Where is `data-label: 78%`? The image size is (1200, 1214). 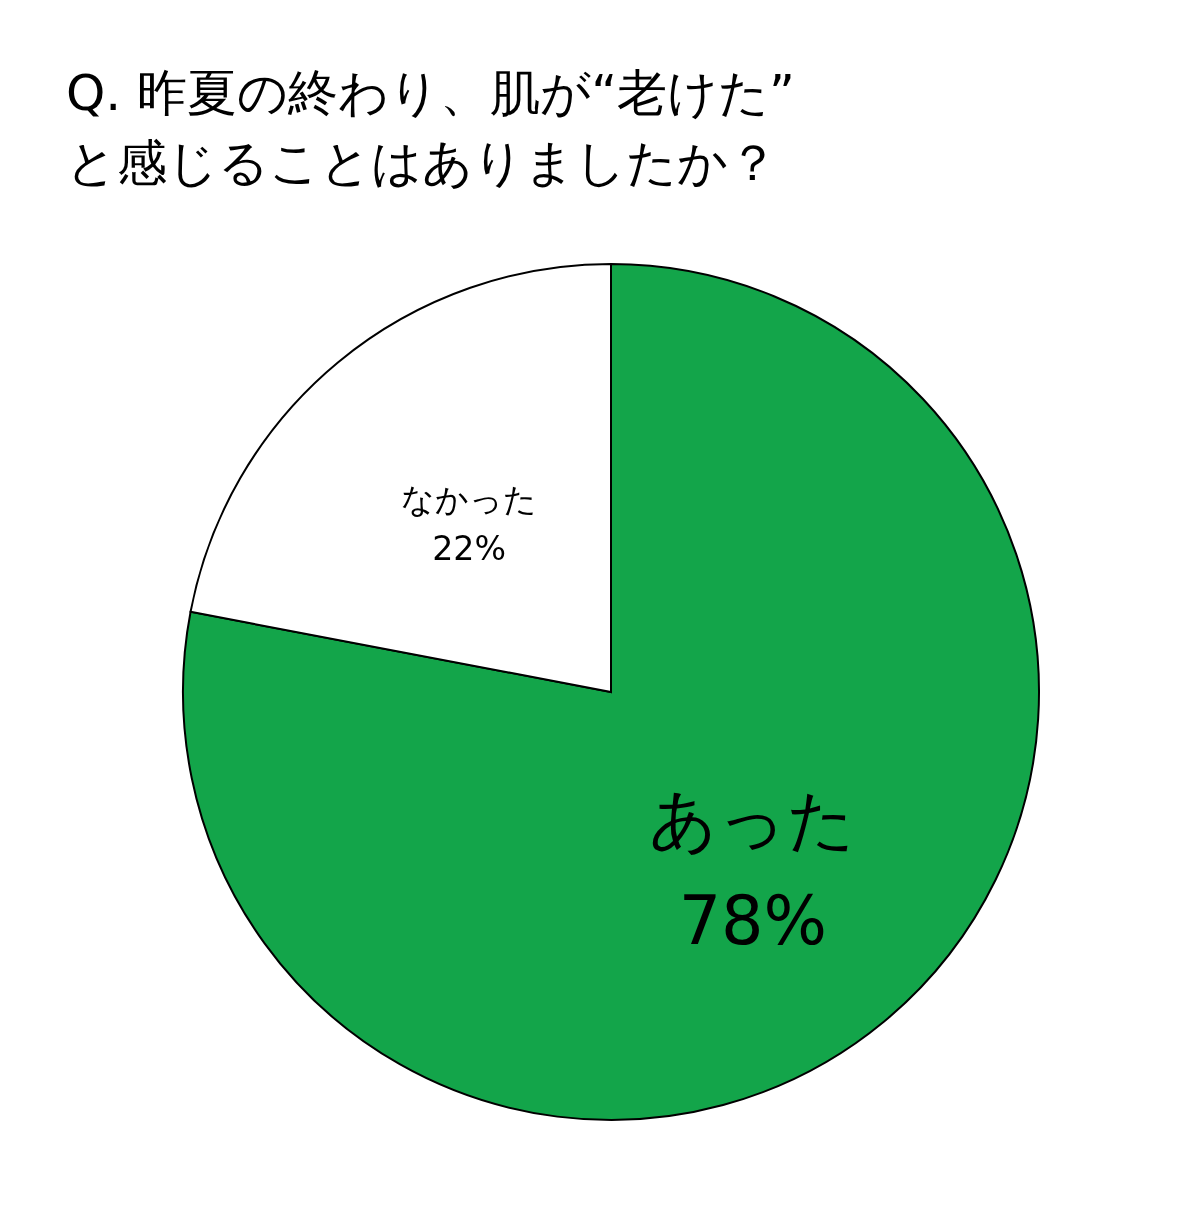
data-label: 78% is located at coordinates (753, 920).